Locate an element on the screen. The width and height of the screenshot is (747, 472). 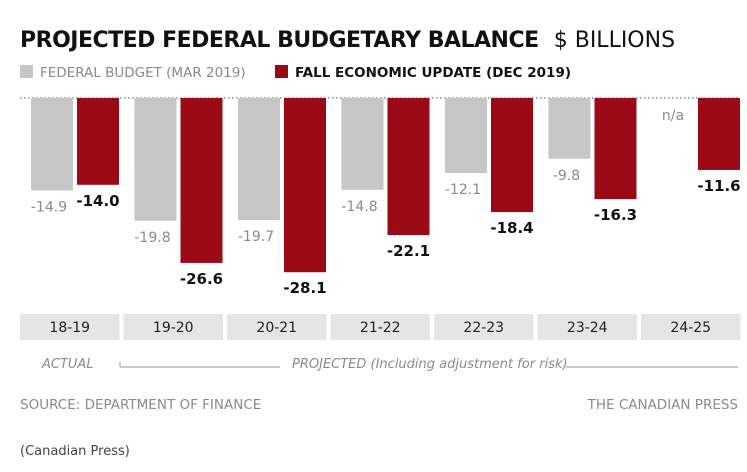
period-label-actual: ACTUAL is located at coordinates (67, 364).